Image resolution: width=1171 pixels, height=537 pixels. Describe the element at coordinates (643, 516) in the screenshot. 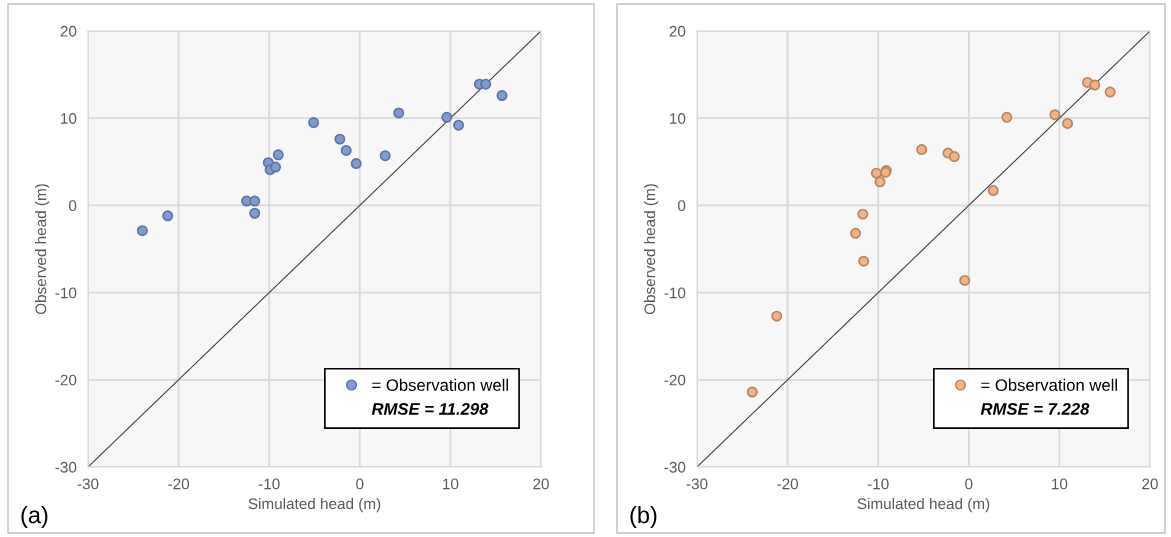

I see `text: (b)` at that location.